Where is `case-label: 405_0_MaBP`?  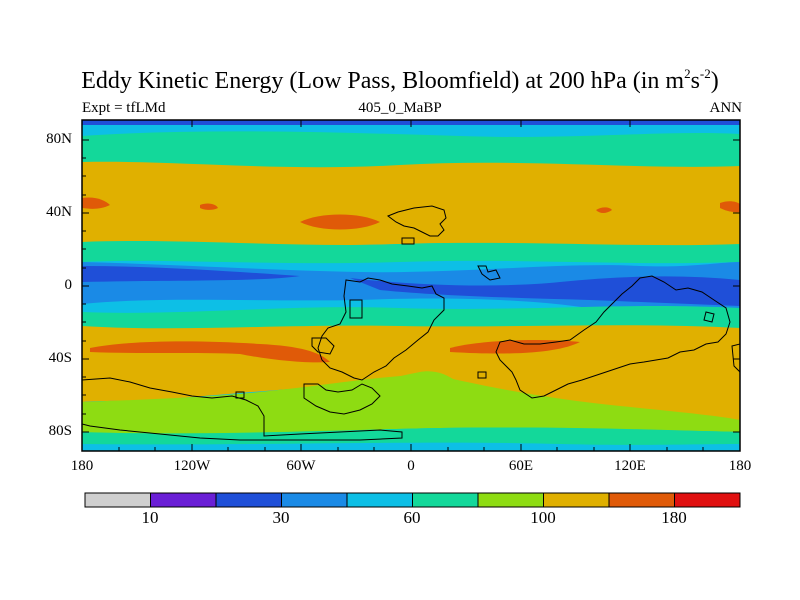 case-label: 405_0_MaBP is located at coordinates (400, 108).